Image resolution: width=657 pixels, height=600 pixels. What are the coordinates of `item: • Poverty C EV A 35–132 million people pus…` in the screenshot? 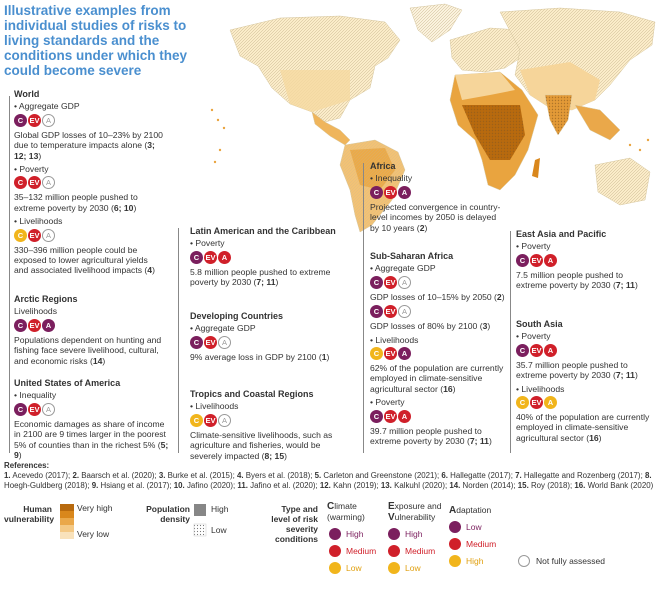 It's located at (89, 188).